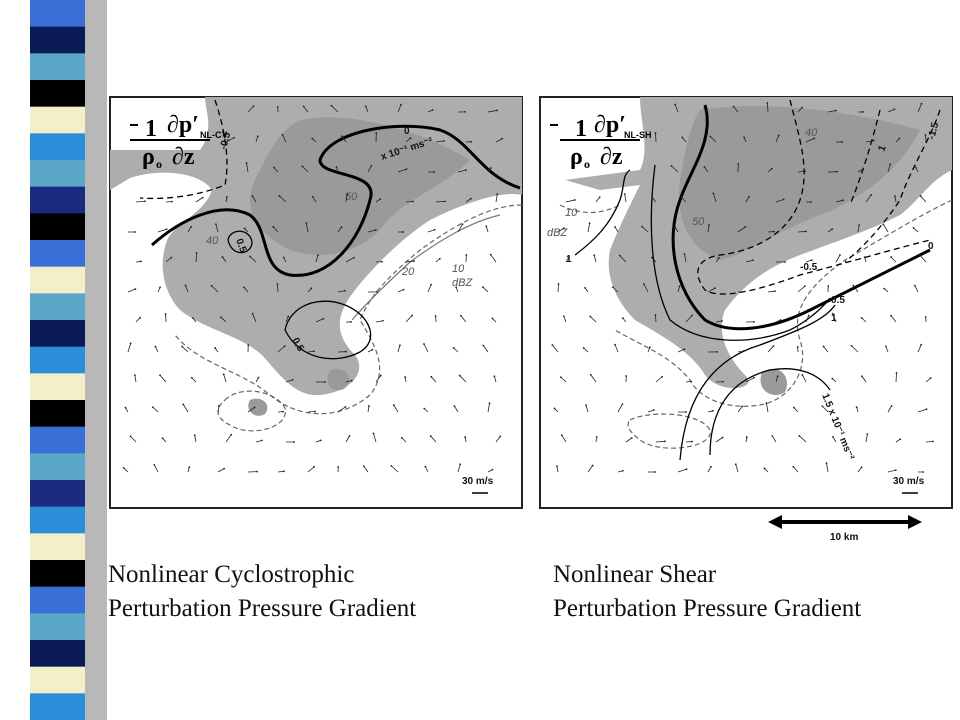 Image resolution: width=960 pixels, height=720 pixels. What do you see at coordinates (576, 157) in the screenshot?
I see `equation: ρ` at bounding box center [576, 157].